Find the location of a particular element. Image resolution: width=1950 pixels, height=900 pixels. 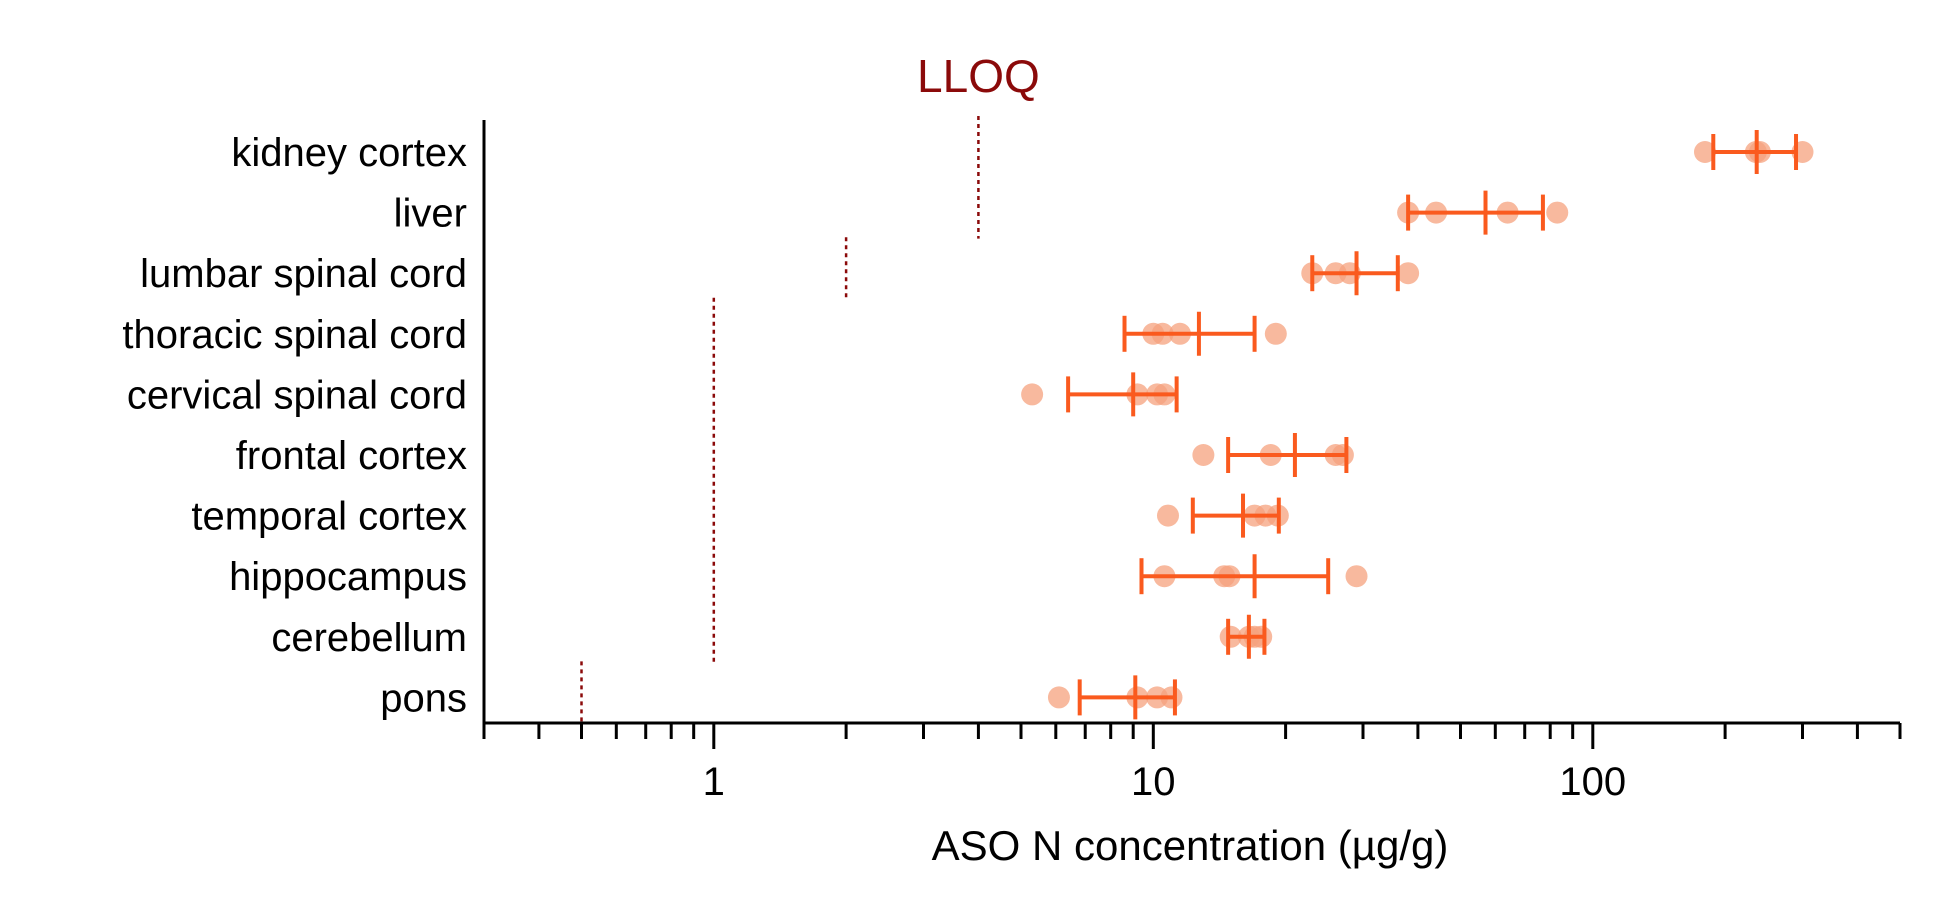

category-label: thoracic spinal cord is located at coordinates (294, 335).